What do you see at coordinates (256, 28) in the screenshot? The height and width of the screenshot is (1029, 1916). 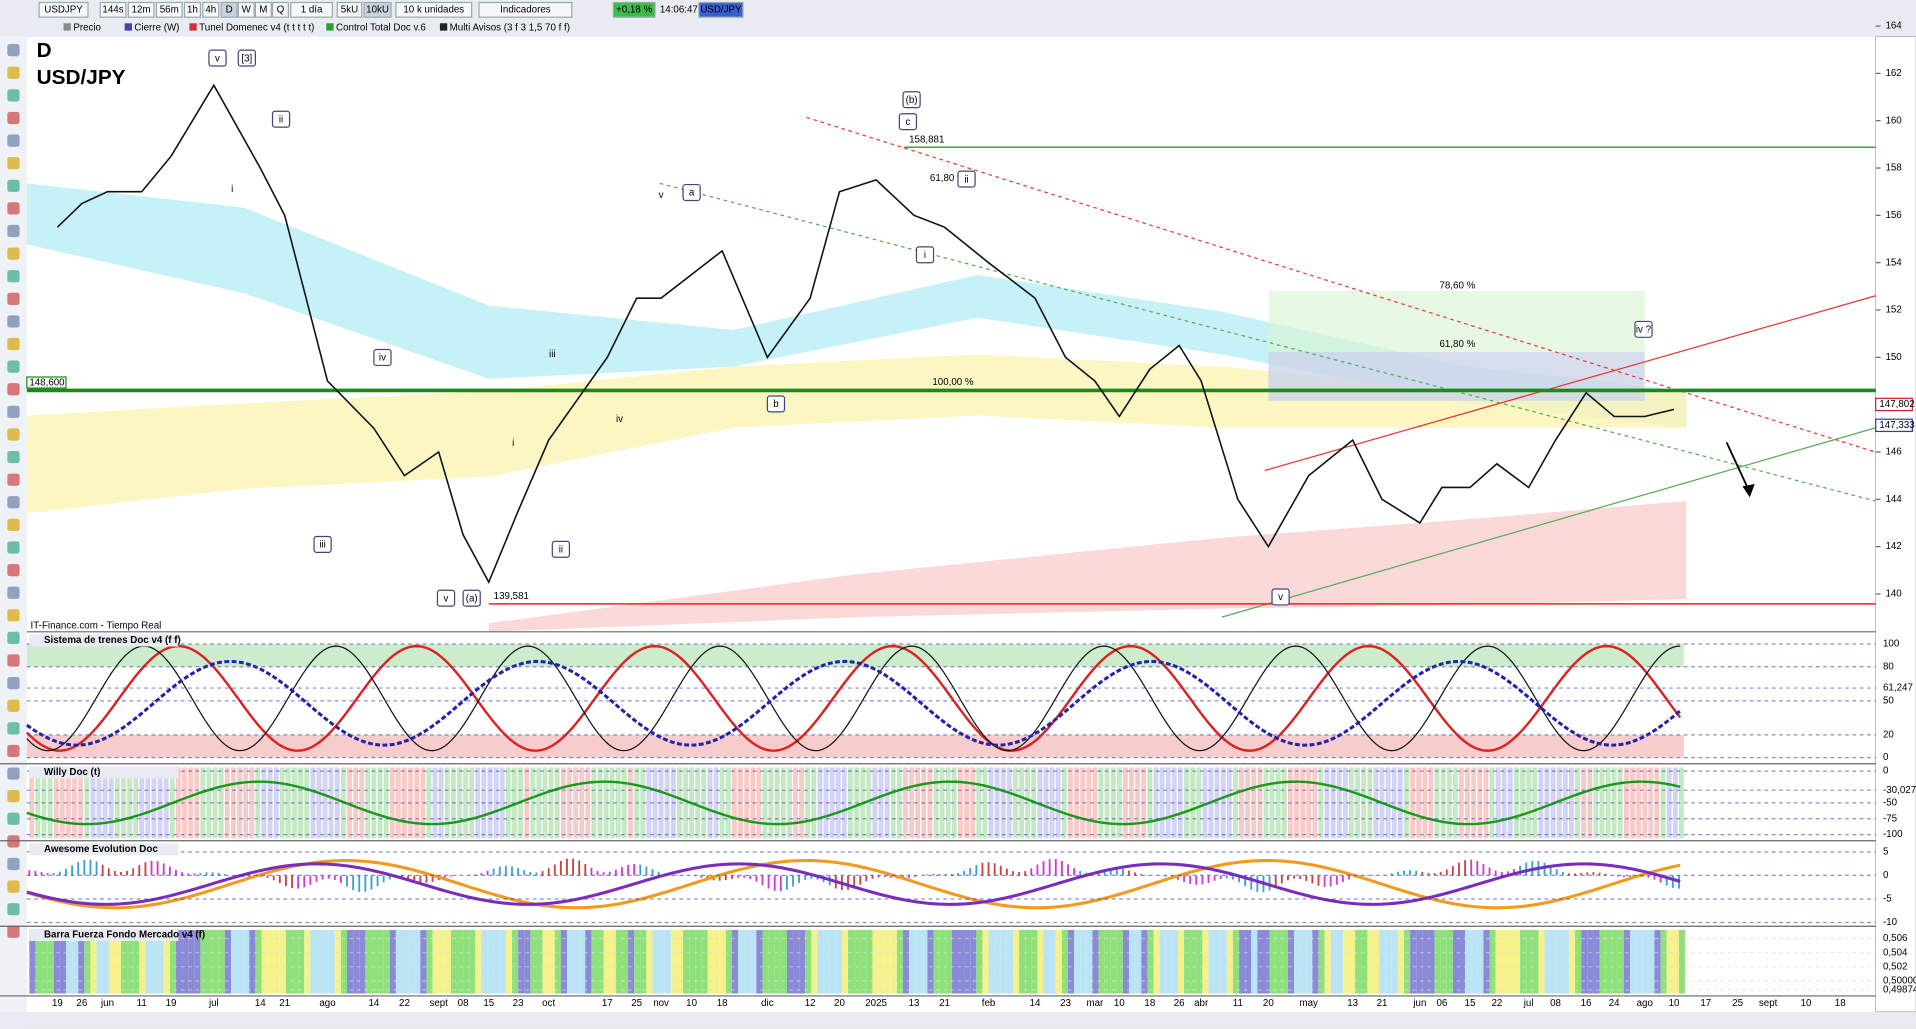 I see `legend-item: Tunel Domenec v4 (t t t t t)` at bounding box center [256, 28].